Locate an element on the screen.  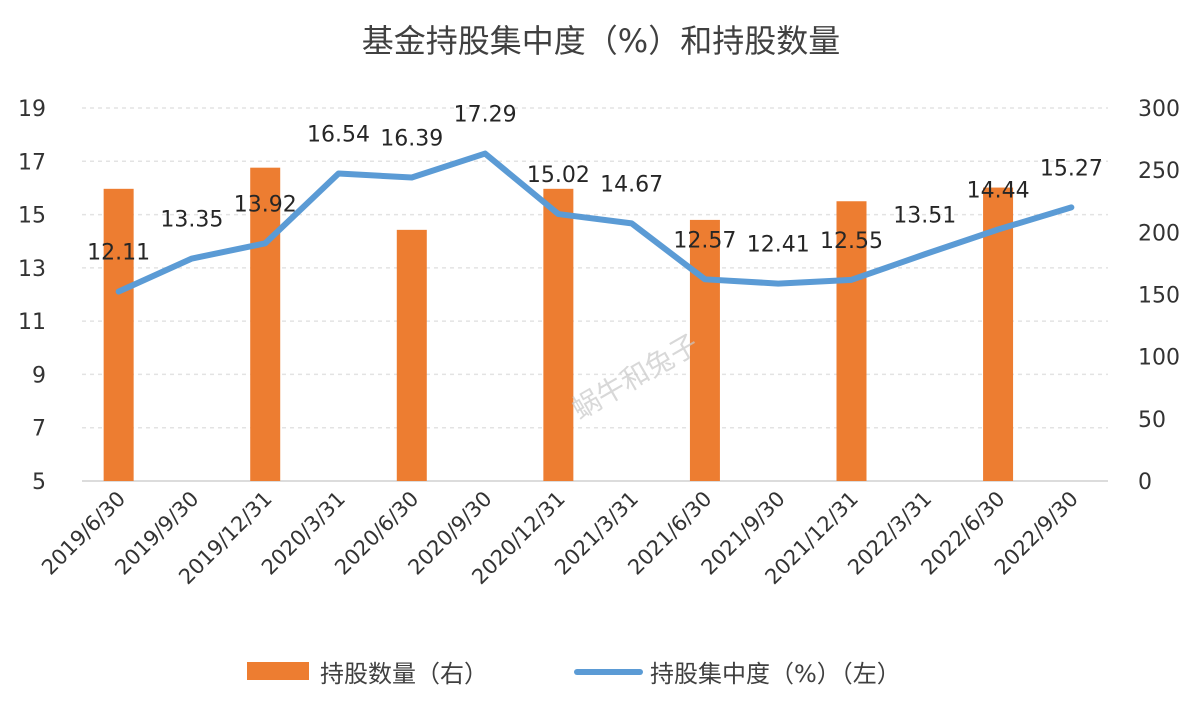
data-label: 15.27 is located at coordinates (1071, 168).